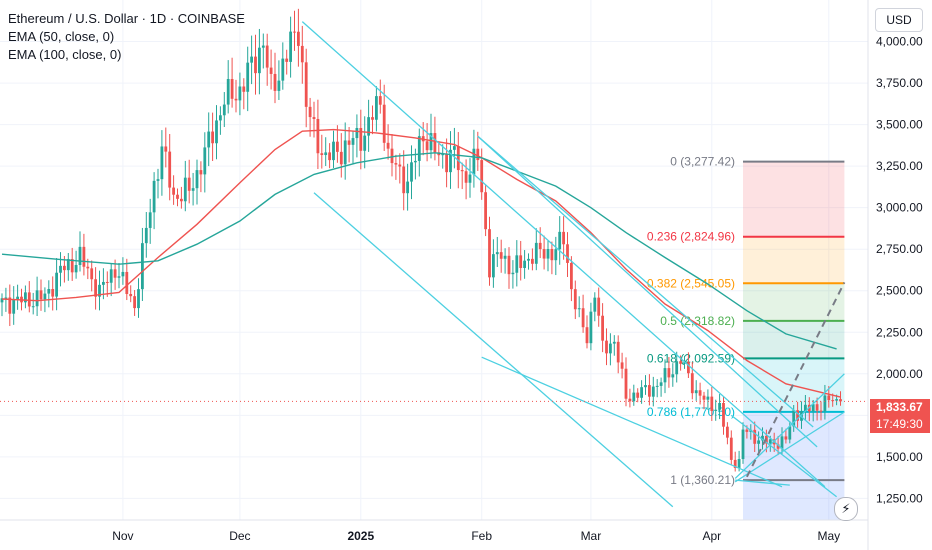 Image resolution: width=932 pixels, height=550 pixels. What do you see at coordinates (702, 162) in the screenshot?
I see `fib-level-label: 0 (3,277.42)` at bounding box center [702, 162].